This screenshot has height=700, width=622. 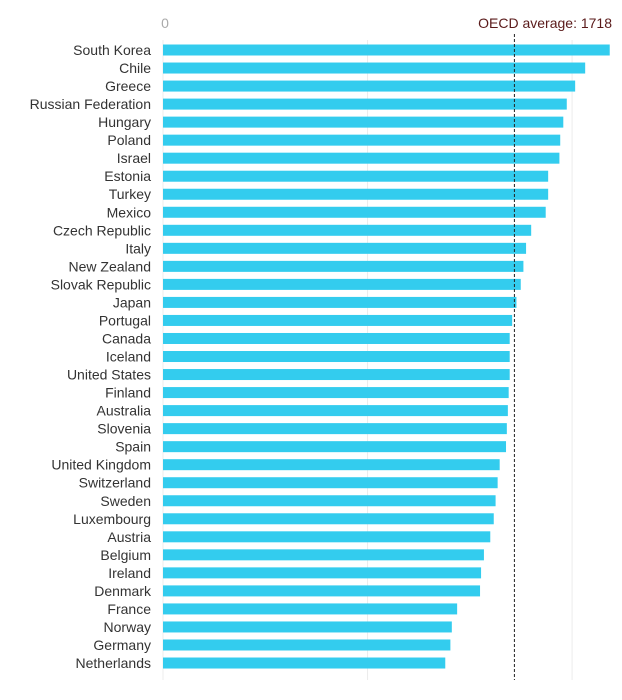 What do you see at coordinates (130, 194) in the screenshot?
I see `category-label: Turkey` at bounding box center [130, 194].